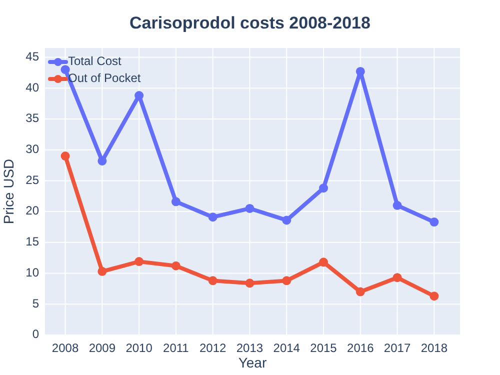 This screenshot has width=500, height=375. Describe the element at coordinates (360, 348) in the screenshot. I see `x-tick-label: 2016` at that location.